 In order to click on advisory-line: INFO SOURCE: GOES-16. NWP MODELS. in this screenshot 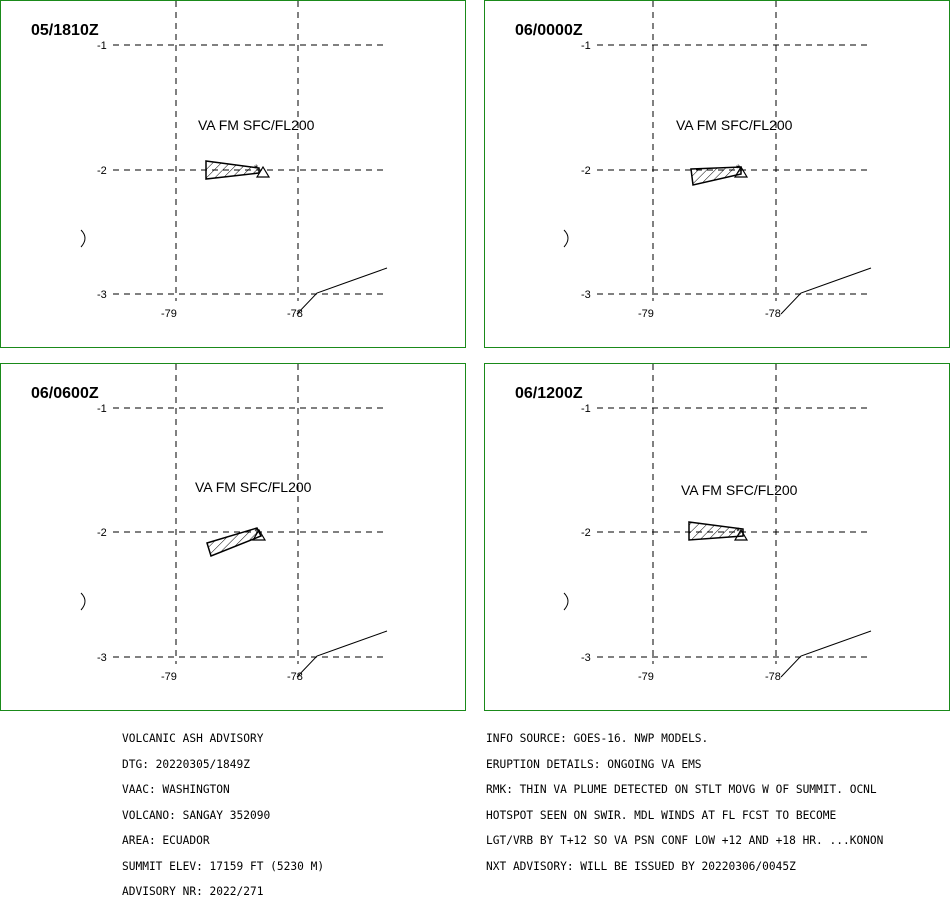, I will do `click(597, 738)`.